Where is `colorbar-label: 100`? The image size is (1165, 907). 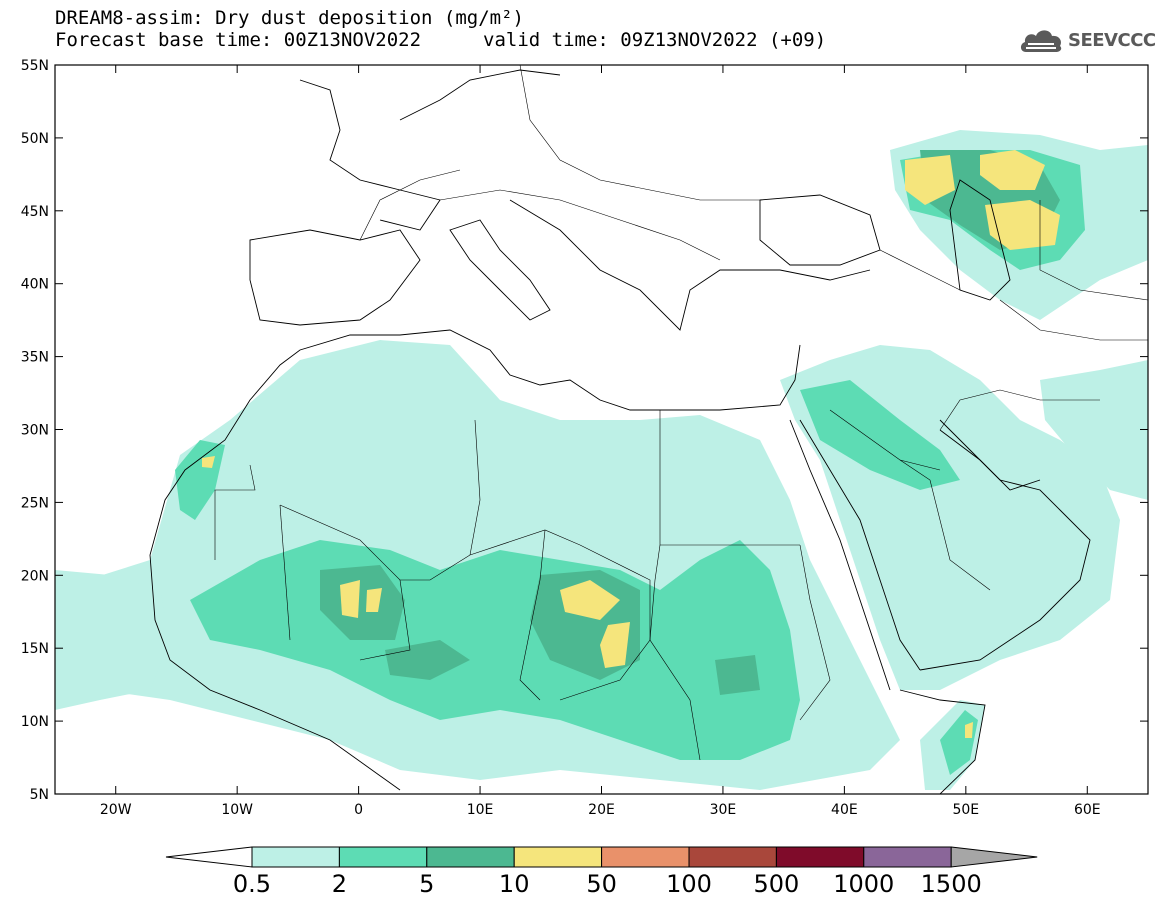 colorbar-label: 100 is located at coordinates (689, 884).